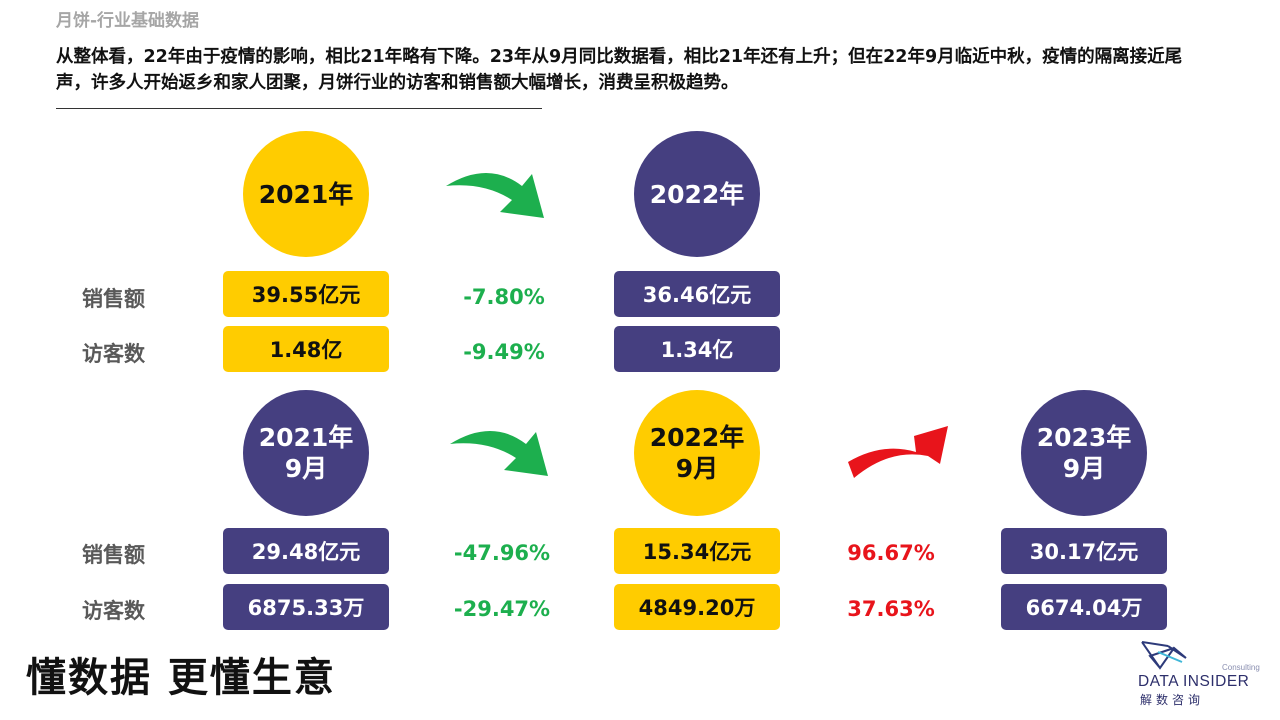 The height and width of the screenshot is (720, 1280). What do you see at coordinates (1241, 667) in the screenshot?
I see `logo-tagline: Consulting` at bounding box center [1241, 667].